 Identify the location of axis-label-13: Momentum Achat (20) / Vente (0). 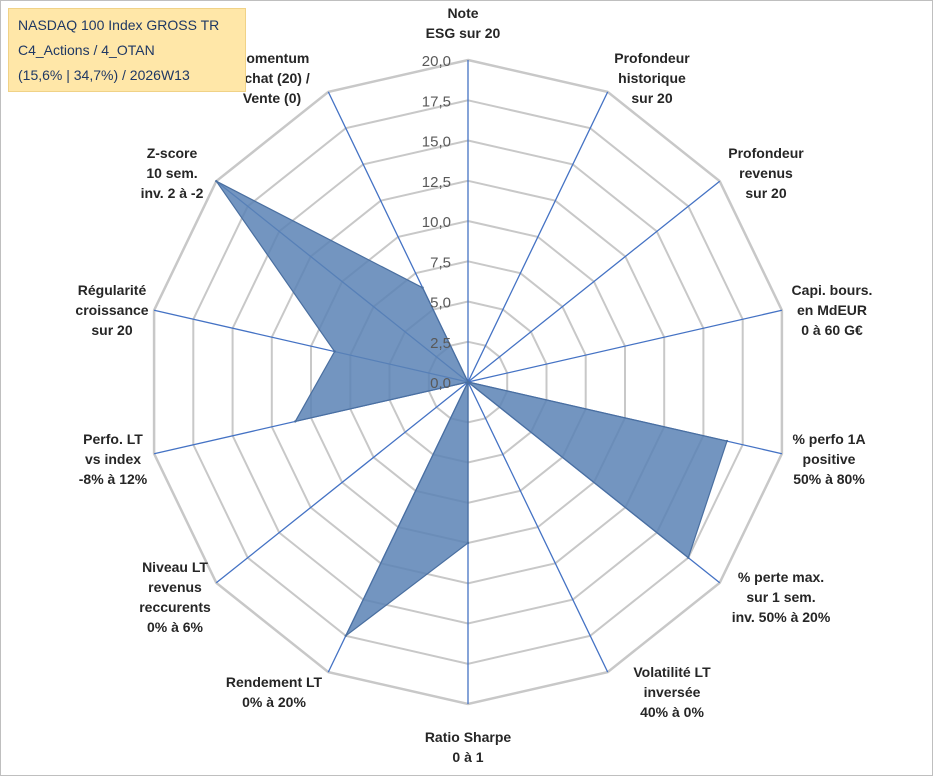
(272, 78).